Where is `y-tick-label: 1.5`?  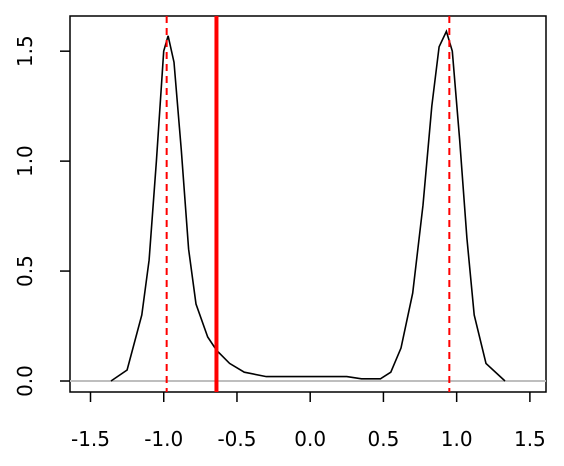
y-tick-label: 1.5 is located at coordinates (25, 51).